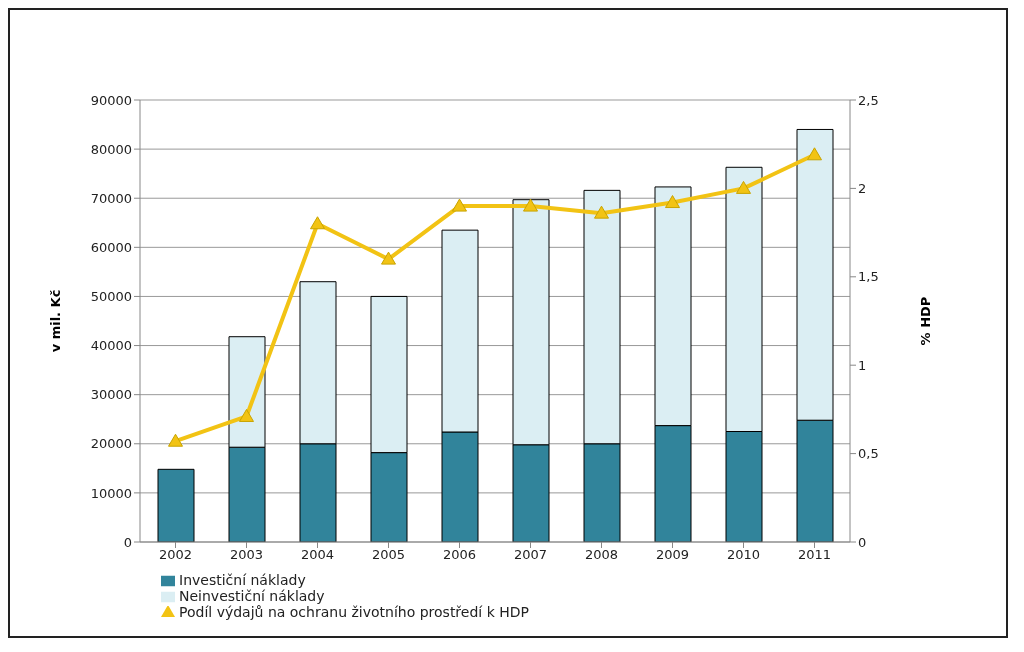 The height and width of the screenshot is (652, 1024). I want to click on y-tick-label: 0, so click(127, 542).